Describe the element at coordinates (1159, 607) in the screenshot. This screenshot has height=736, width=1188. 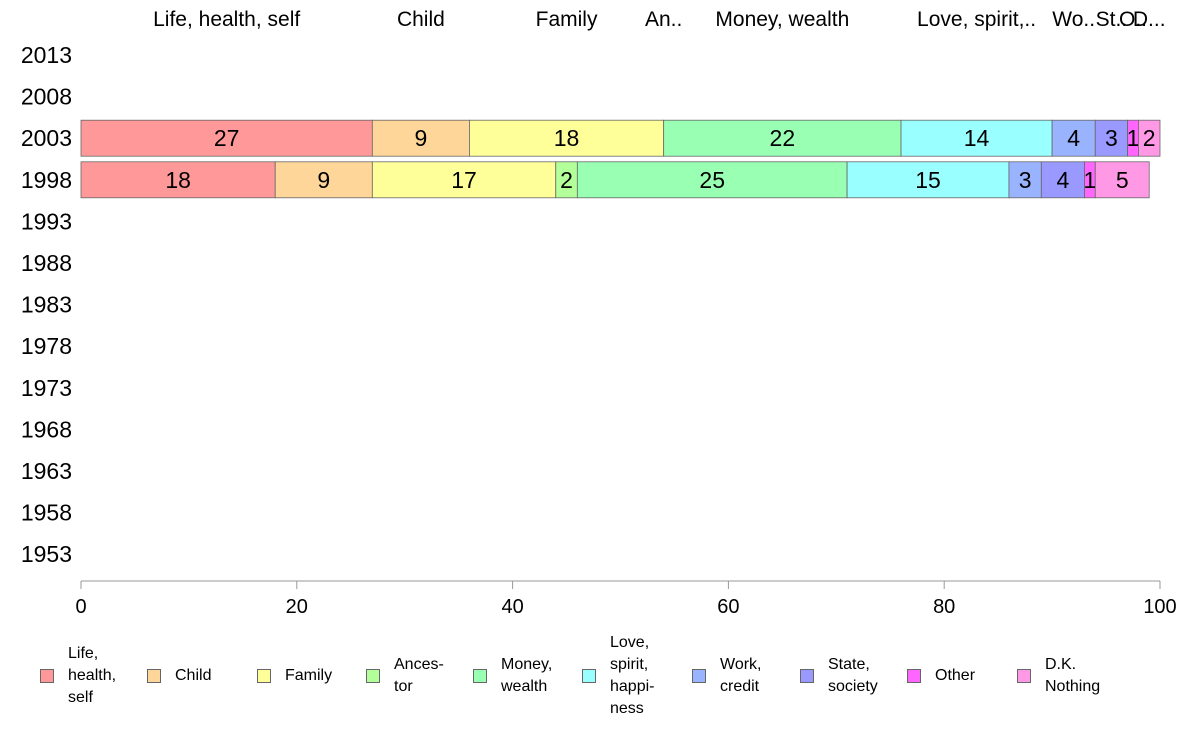
I see `x-axis-tick-label: 100` at that location.